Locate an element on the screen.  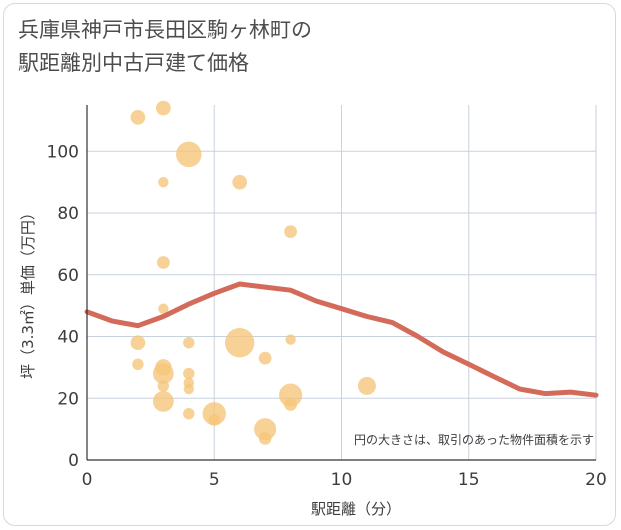
y-tick-label: 60 is located at coordinates (68, 276).